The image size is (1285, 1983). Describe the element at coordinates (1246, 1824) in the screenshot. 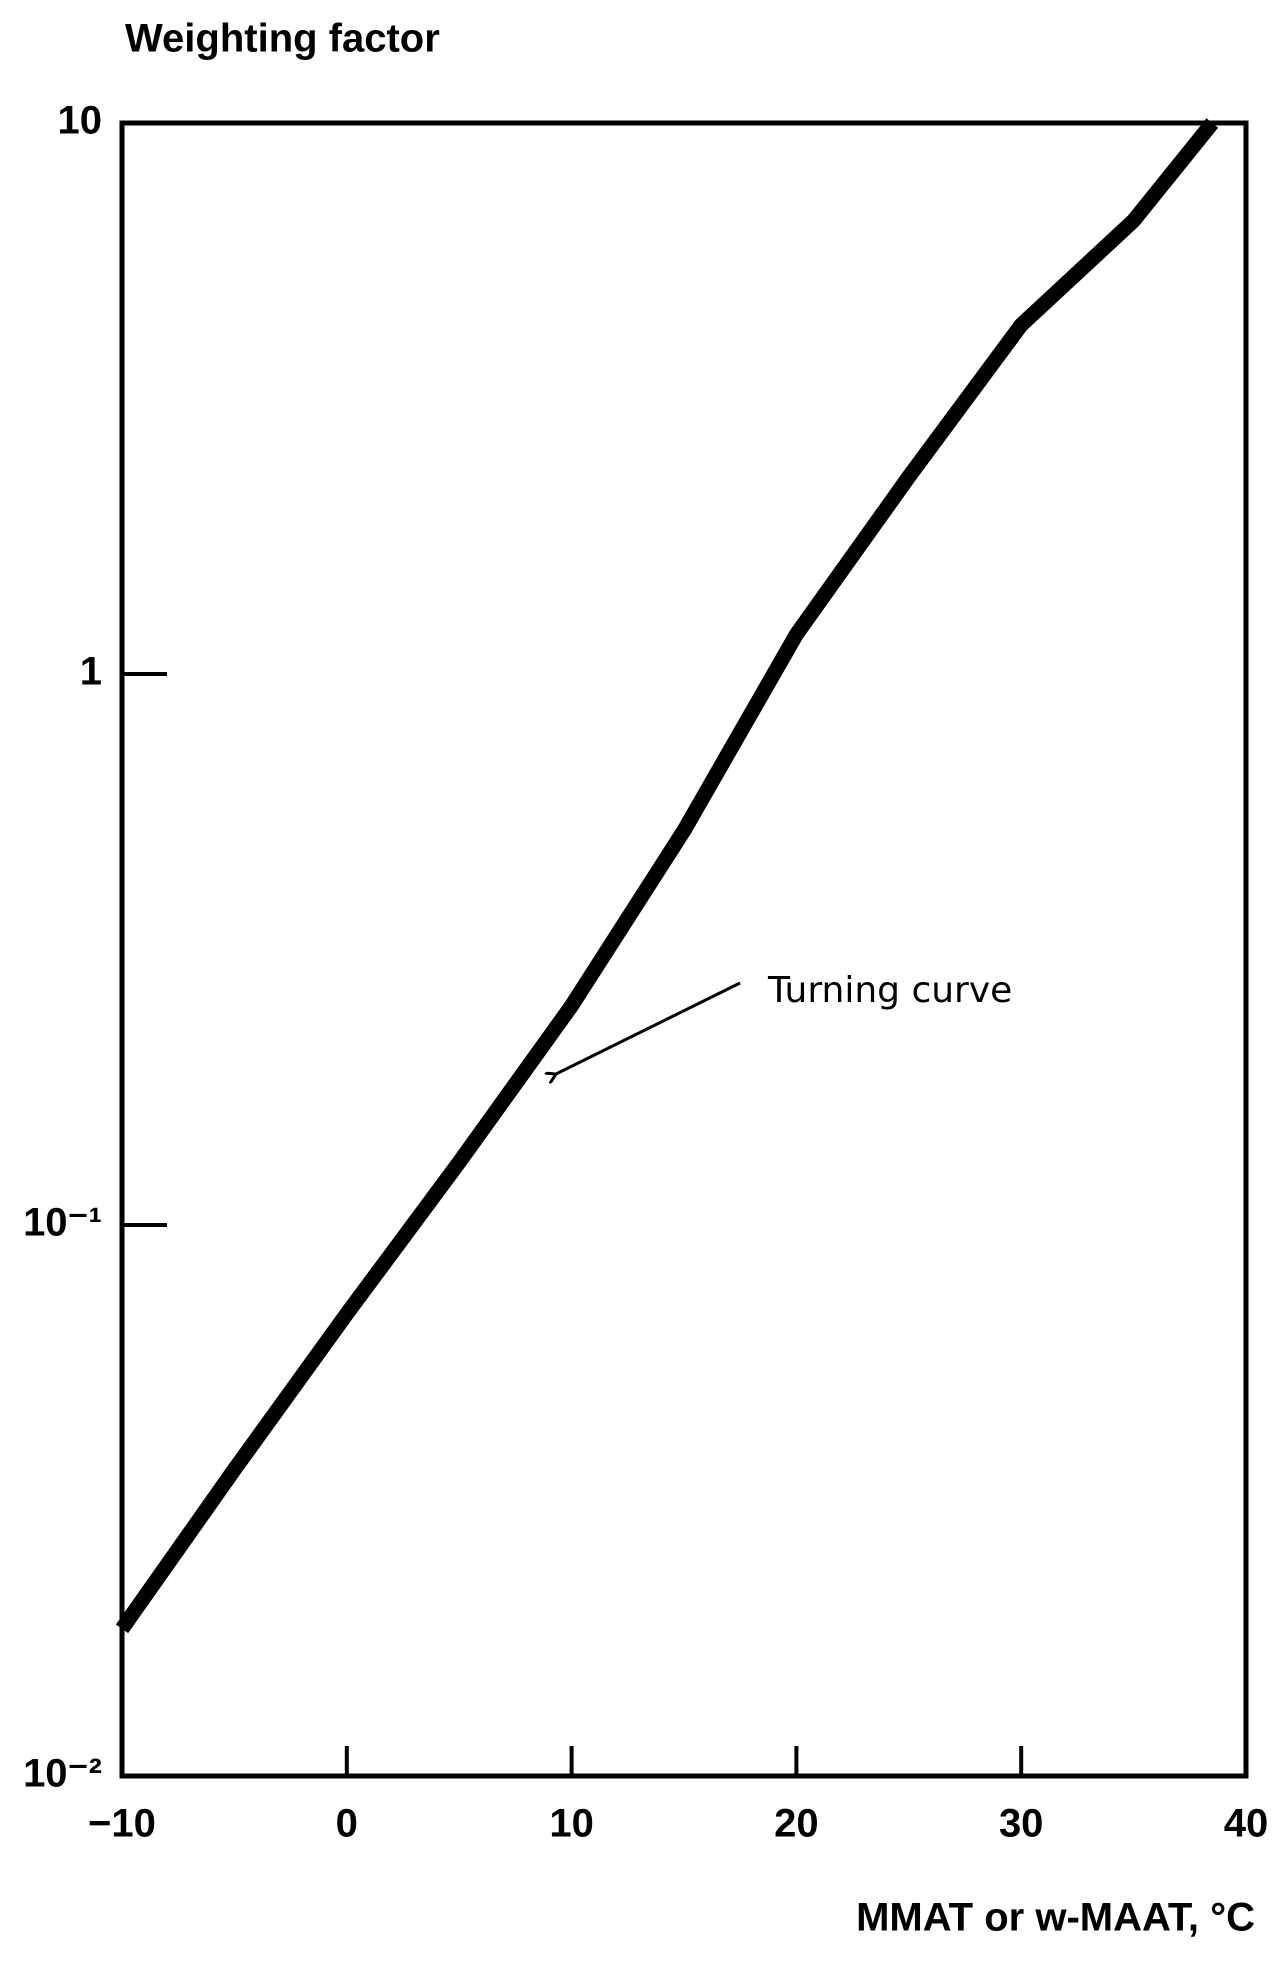

I see `x-tick-label: 40` at that location.